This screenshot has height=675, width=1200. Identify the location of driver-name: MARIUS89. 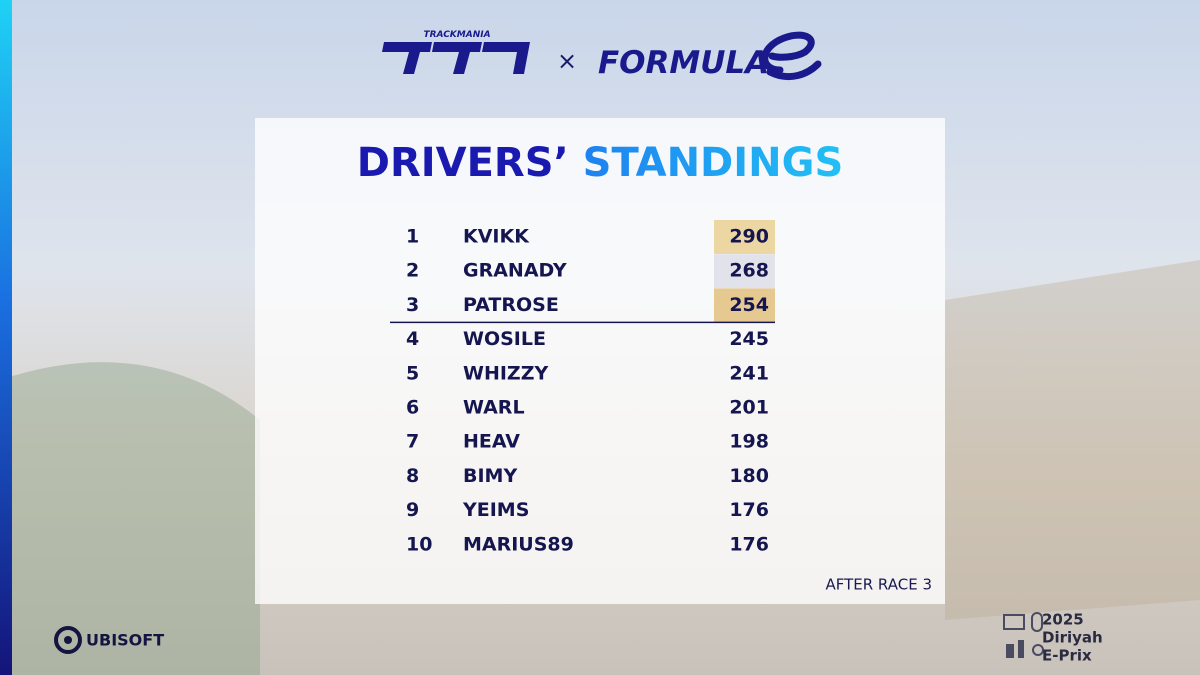
(518, 544).